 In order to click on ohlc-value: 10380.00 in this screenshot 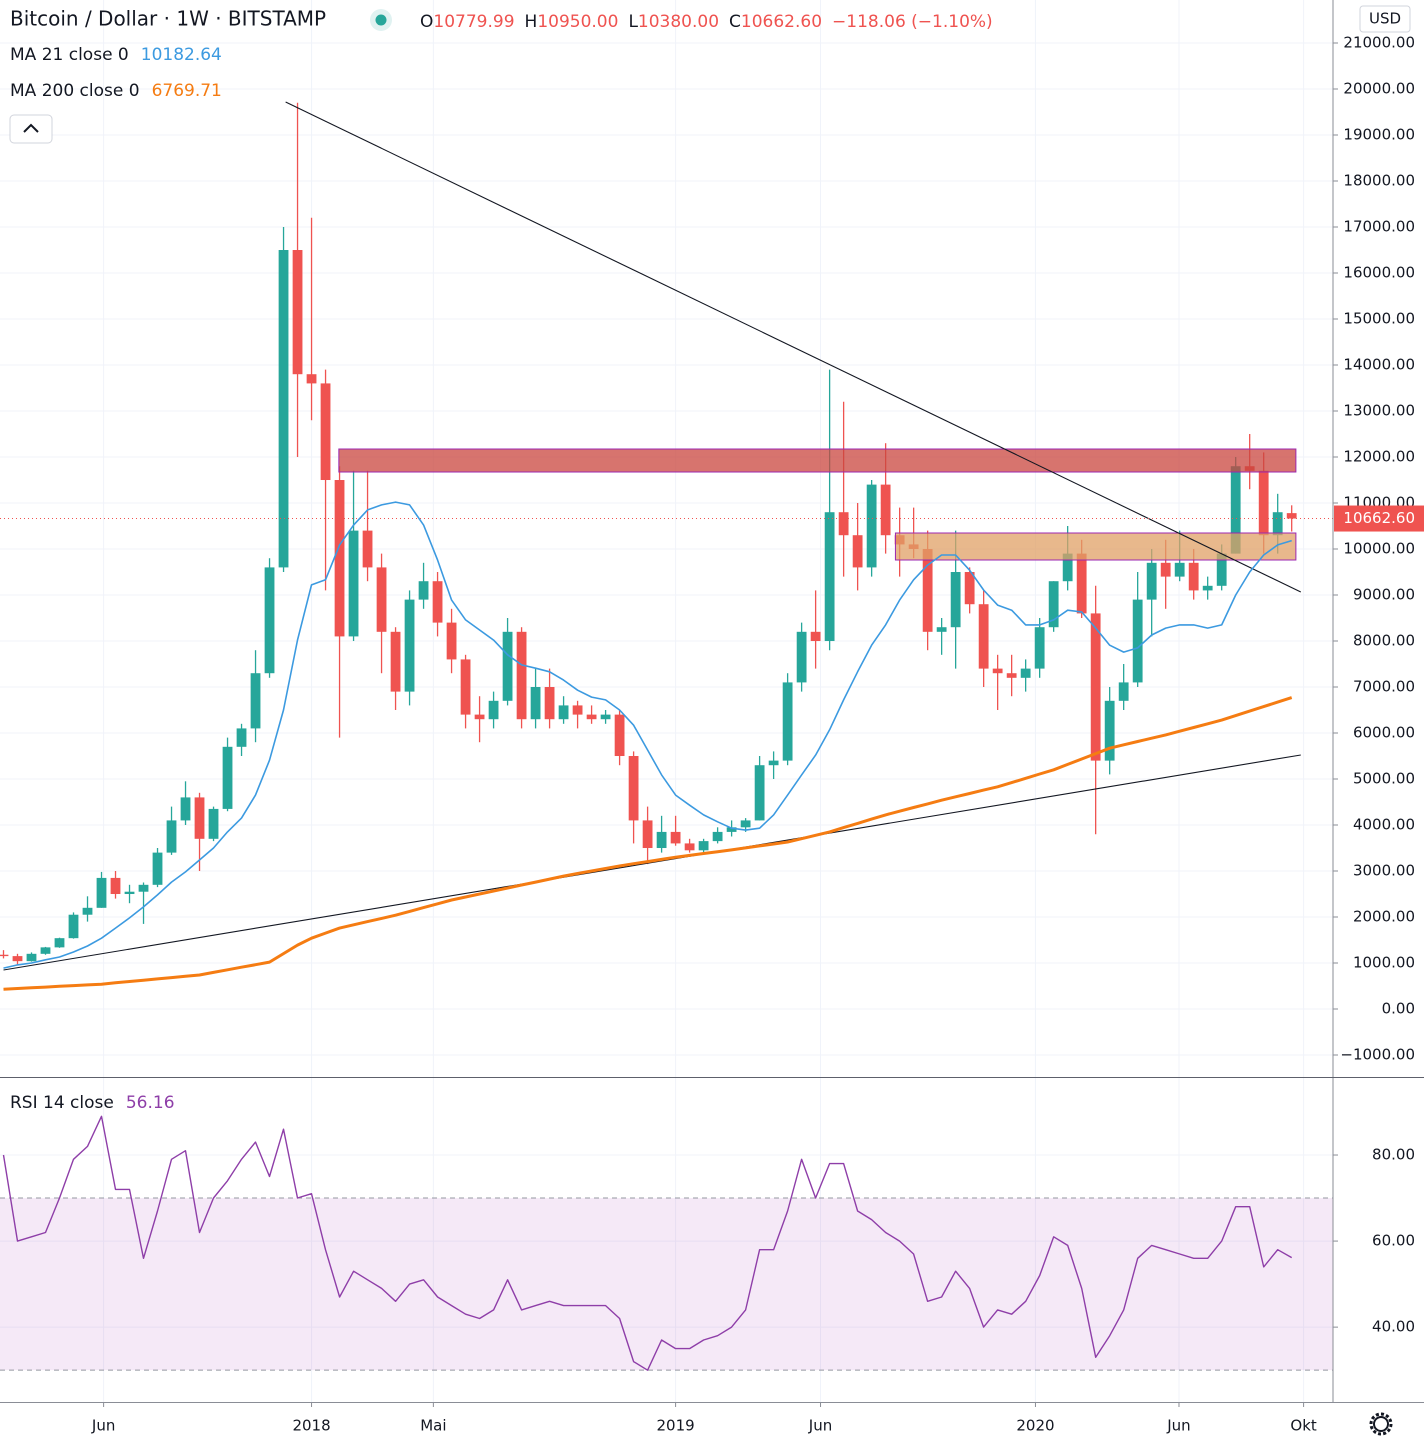, I will do `click(678, 22)`.